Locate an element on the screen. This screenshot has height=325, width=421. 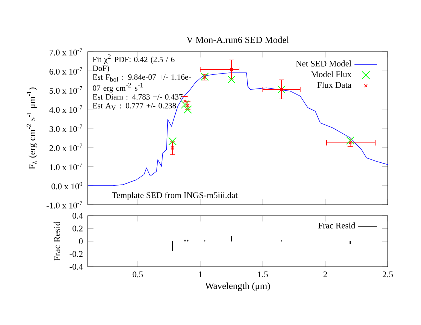
y-tick-label: 4.0 x 10$^{-7}$ is located at coordinates (66, 110).